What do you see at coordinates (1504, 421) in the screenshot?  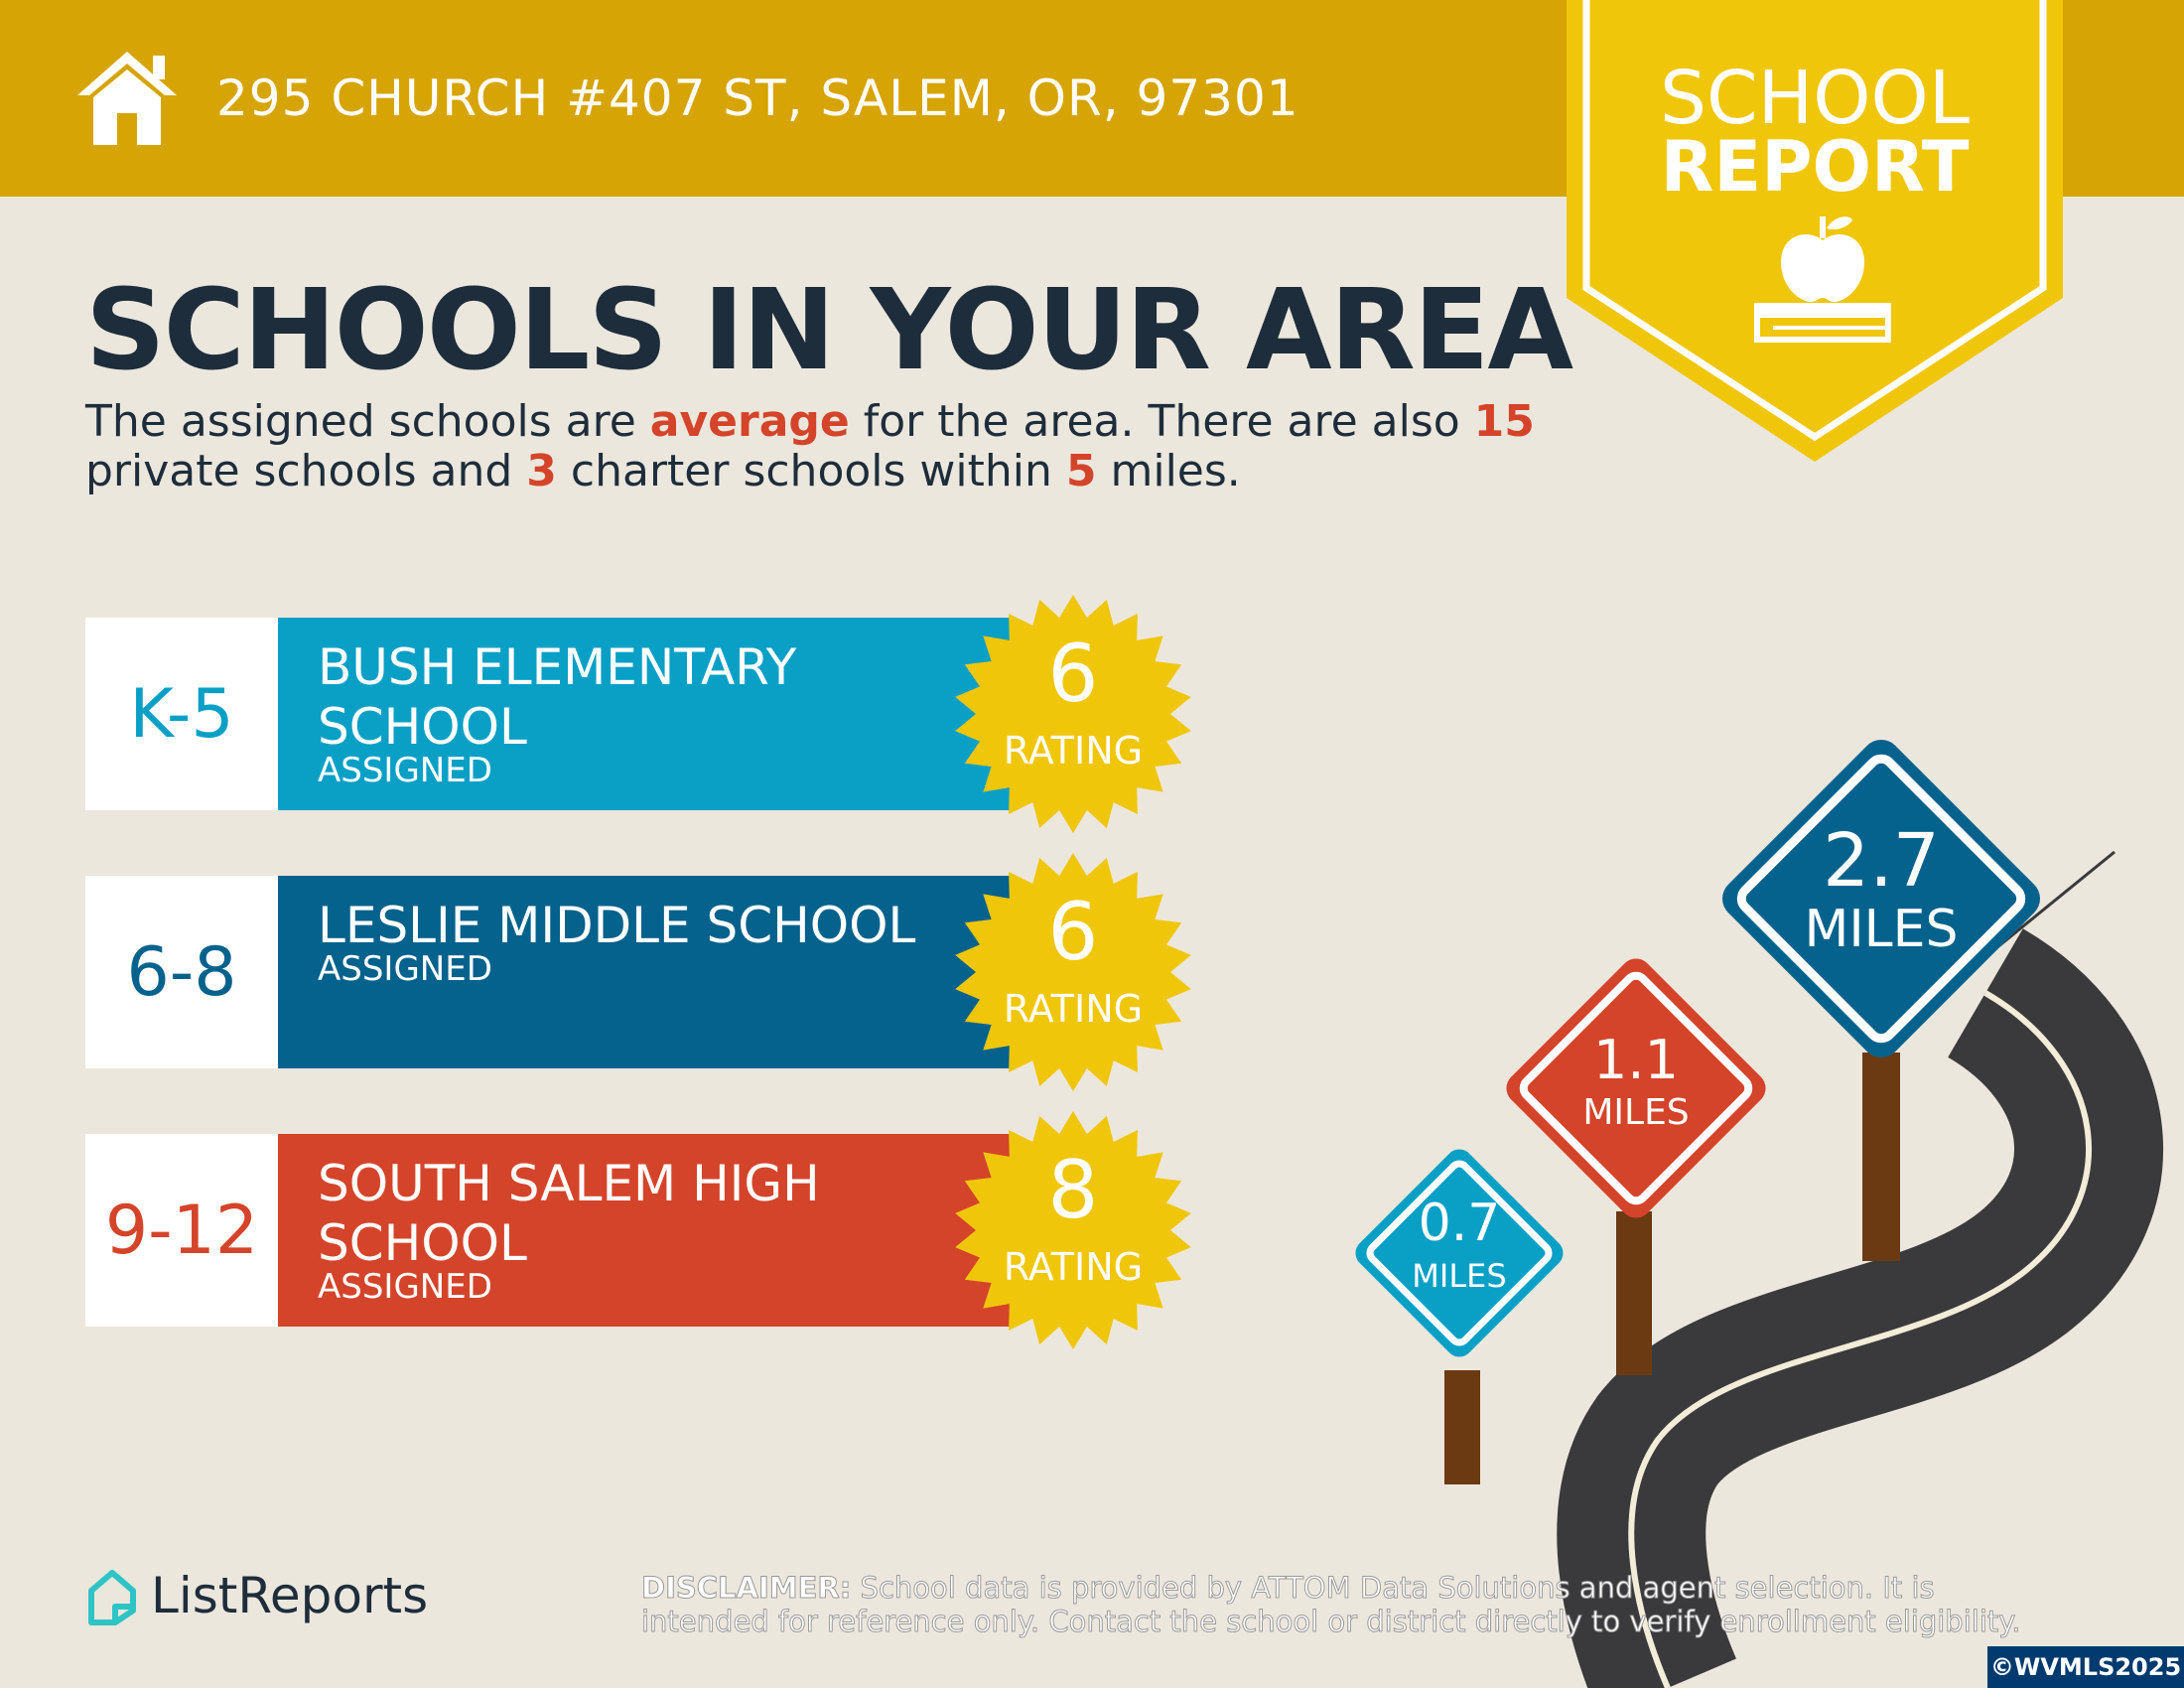 I see `private-count: 15` at bounding box center [1504, 421].